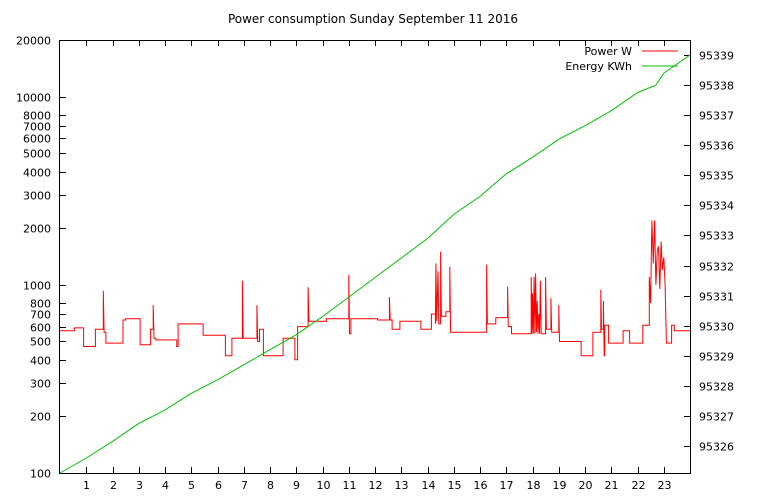 This screenshot has width=768, height=500. Describe the element at coordinates (37, 229) in the screenshot. I see `y-left-tick-label: 2000` at that location.